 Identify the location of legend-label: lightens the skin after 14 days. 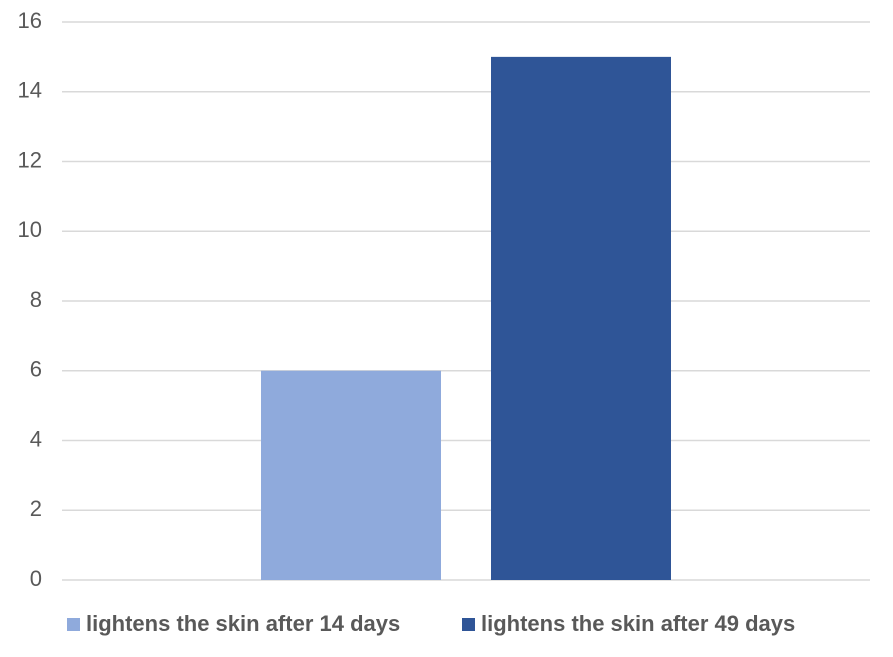
(243, 623).